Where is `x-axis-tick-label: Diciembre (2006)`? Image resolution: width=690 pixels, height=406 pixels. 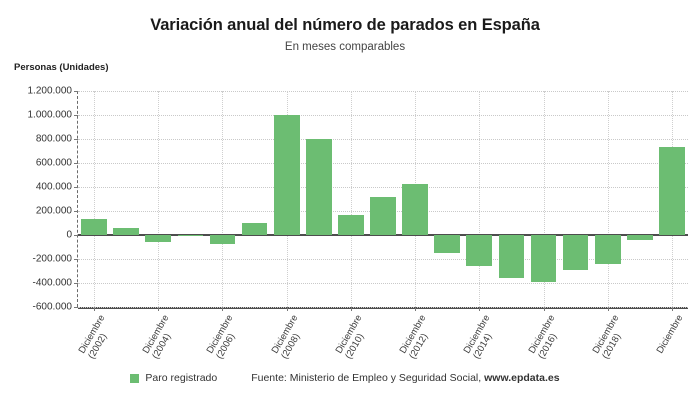 x-axis-tick-label: Diciembre (2006) is located at coordinates (221, 337).